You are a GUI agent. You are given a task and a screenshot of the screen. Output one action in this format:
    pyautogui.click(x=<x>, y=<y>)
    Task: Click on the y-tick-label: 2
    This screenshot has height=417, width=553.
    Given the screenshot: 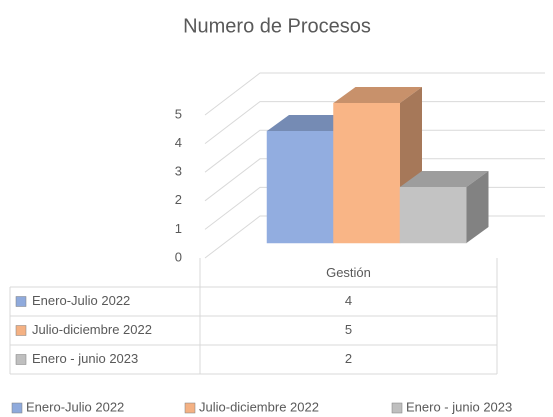 What is the action you would take?
    pyautogui.click(x=178, y=199)
    